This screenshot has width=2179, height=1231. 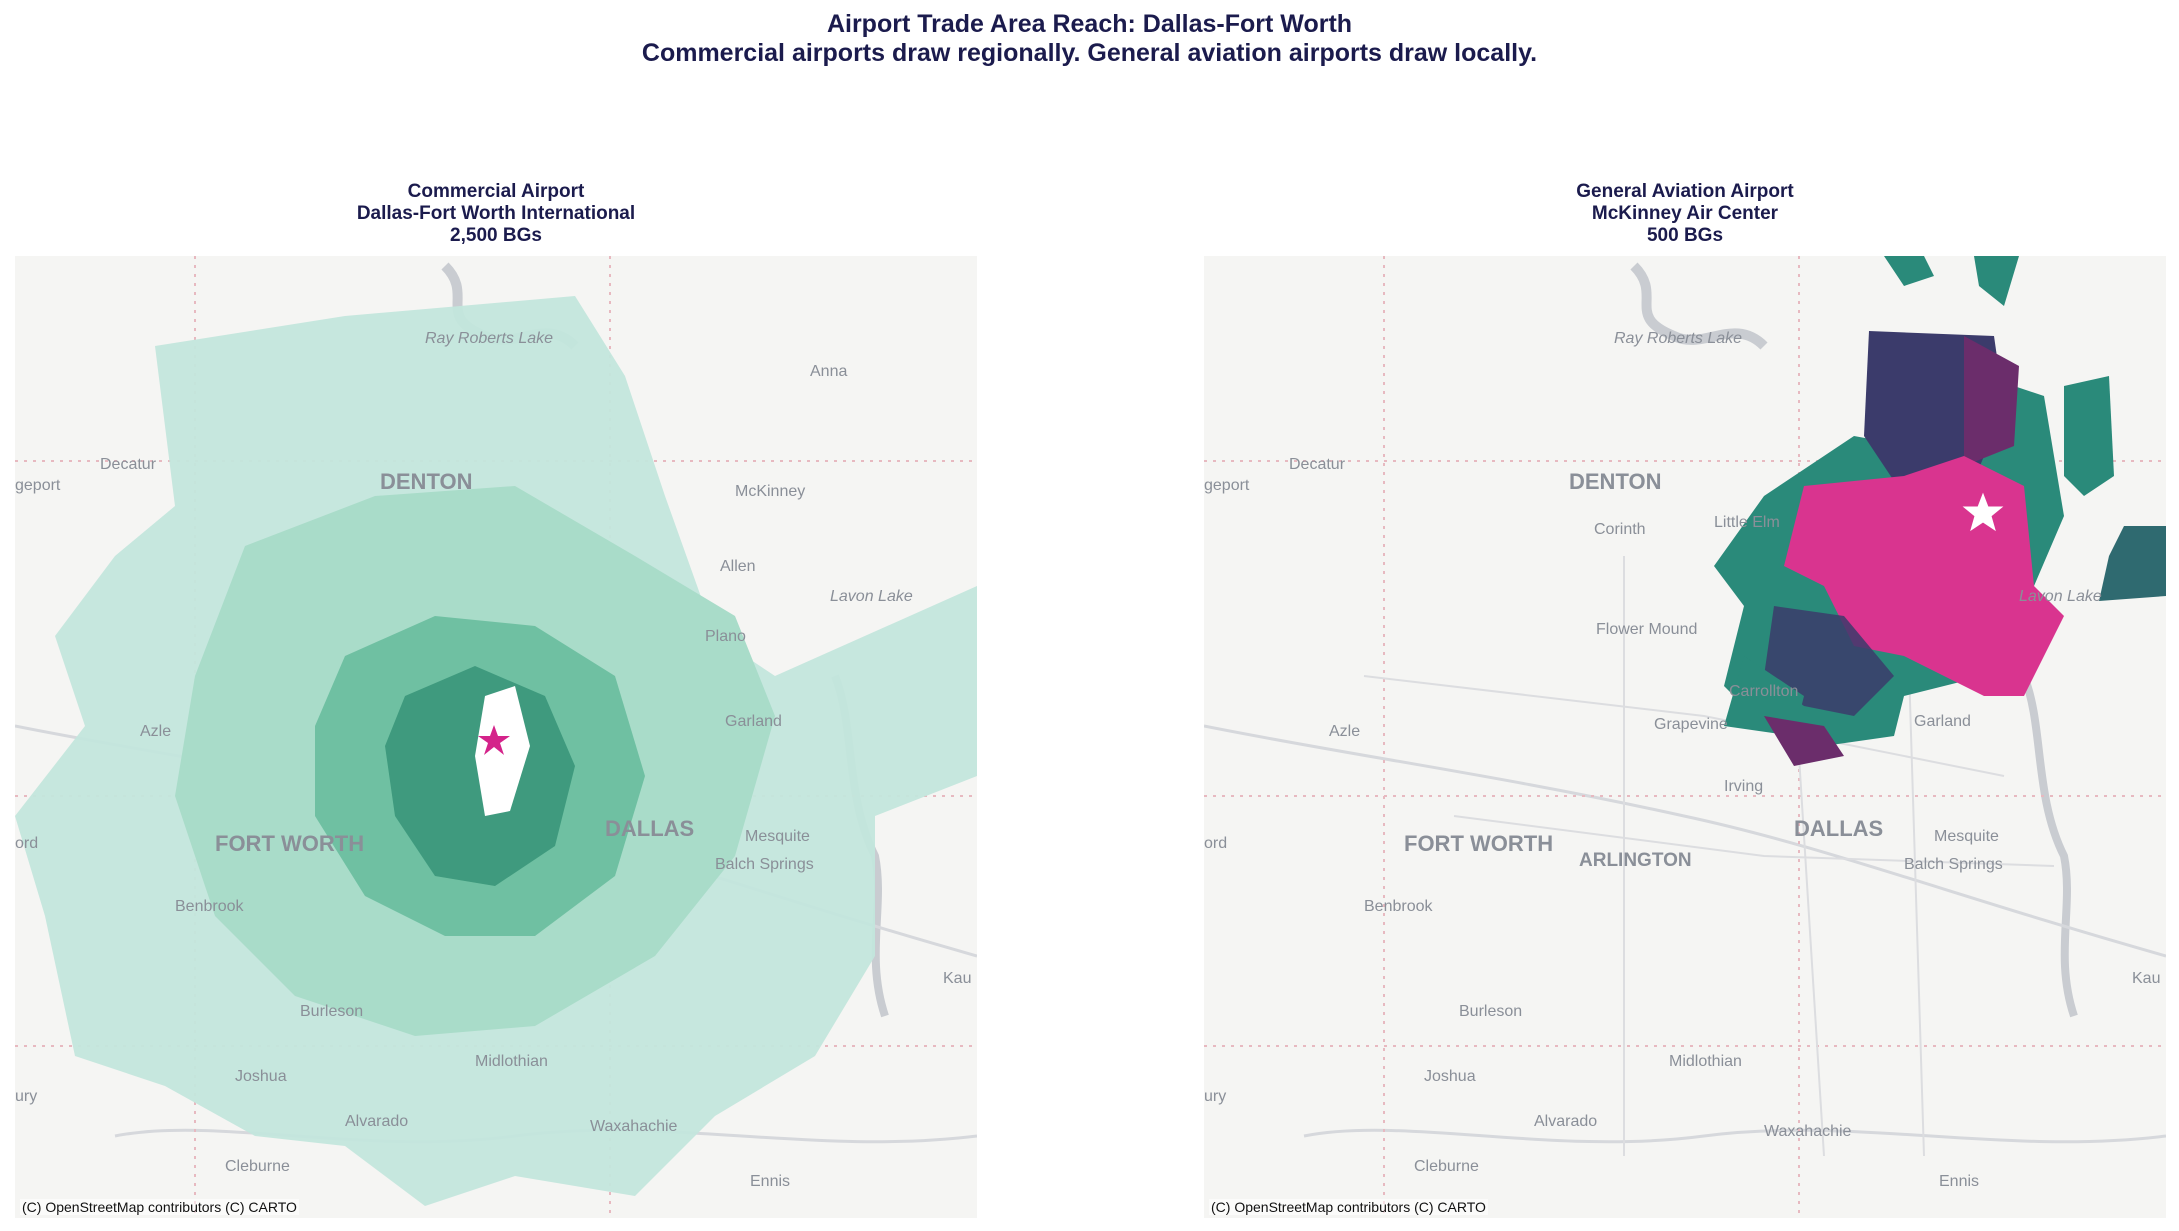 I want to click on label-little-elm: Little Elm, so click(x=1747, y=522).